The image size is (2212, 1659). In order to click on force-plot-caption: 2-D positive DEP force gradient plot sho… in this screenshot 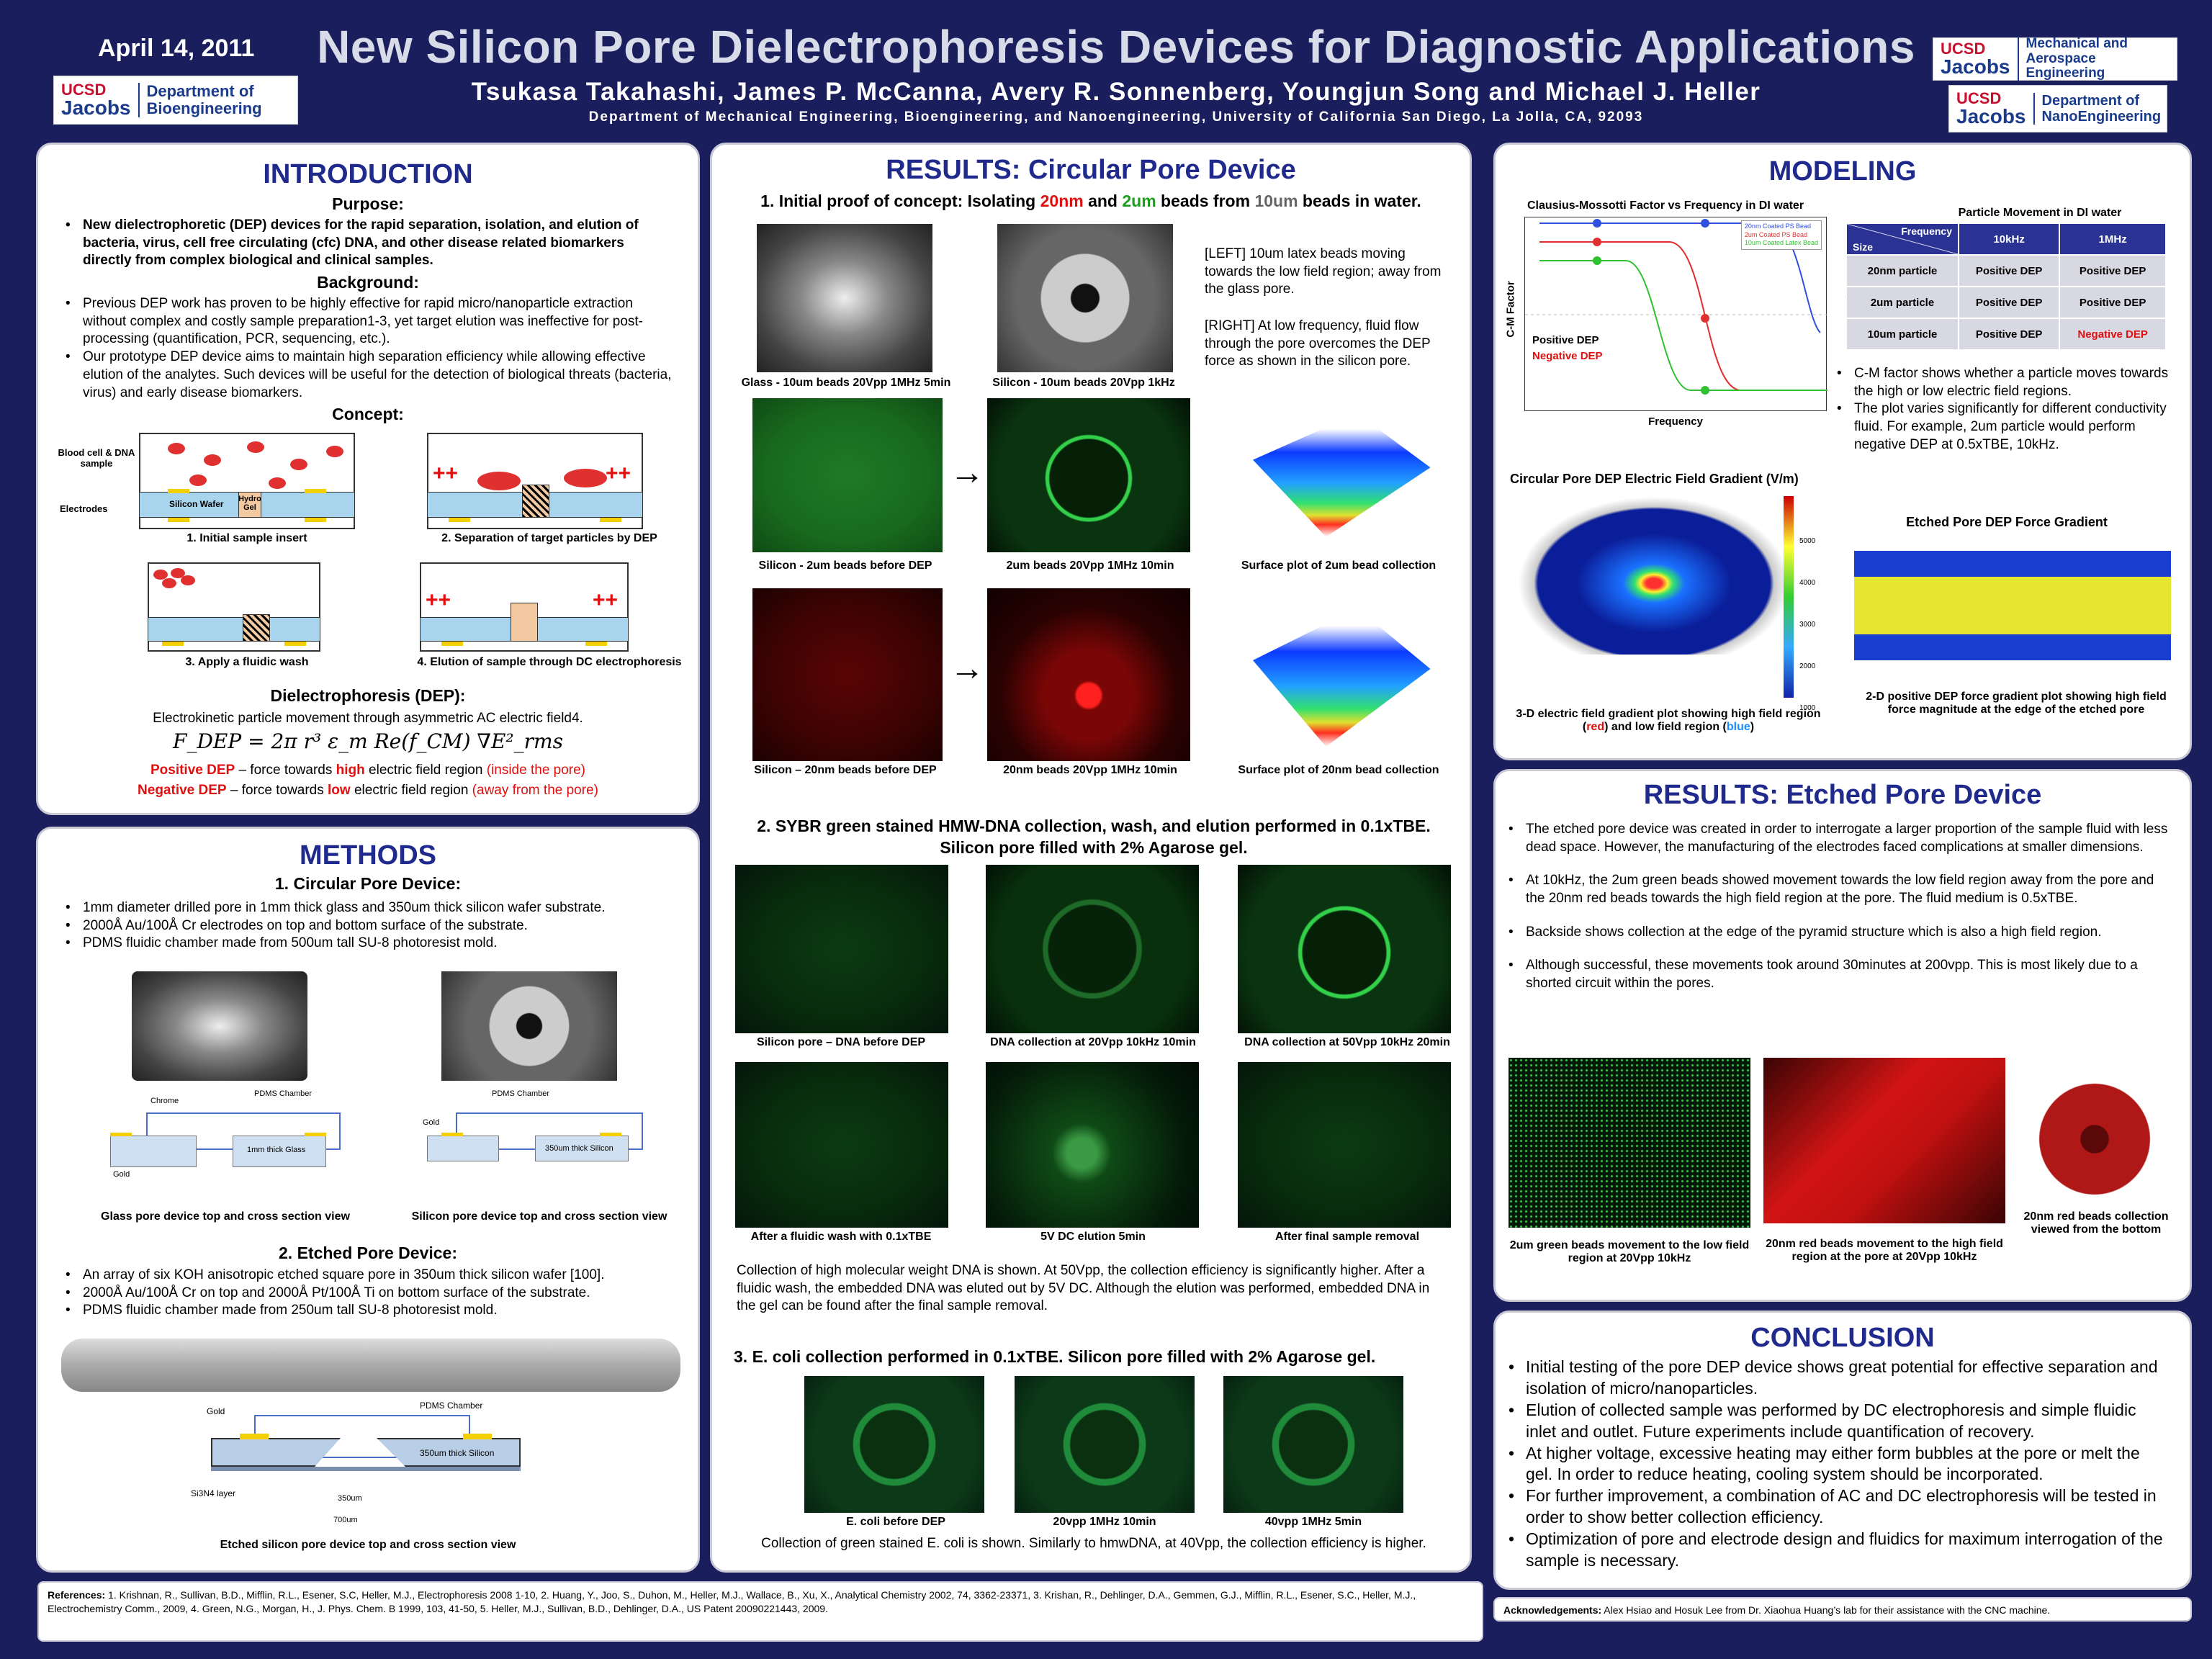, I will do `click(2017, 703)`.